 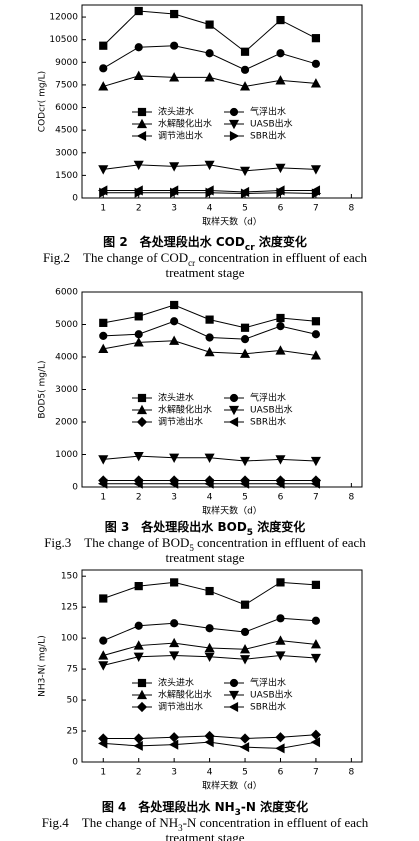 I want to click on x-tick-label: 1, so click(x=103, y=209).